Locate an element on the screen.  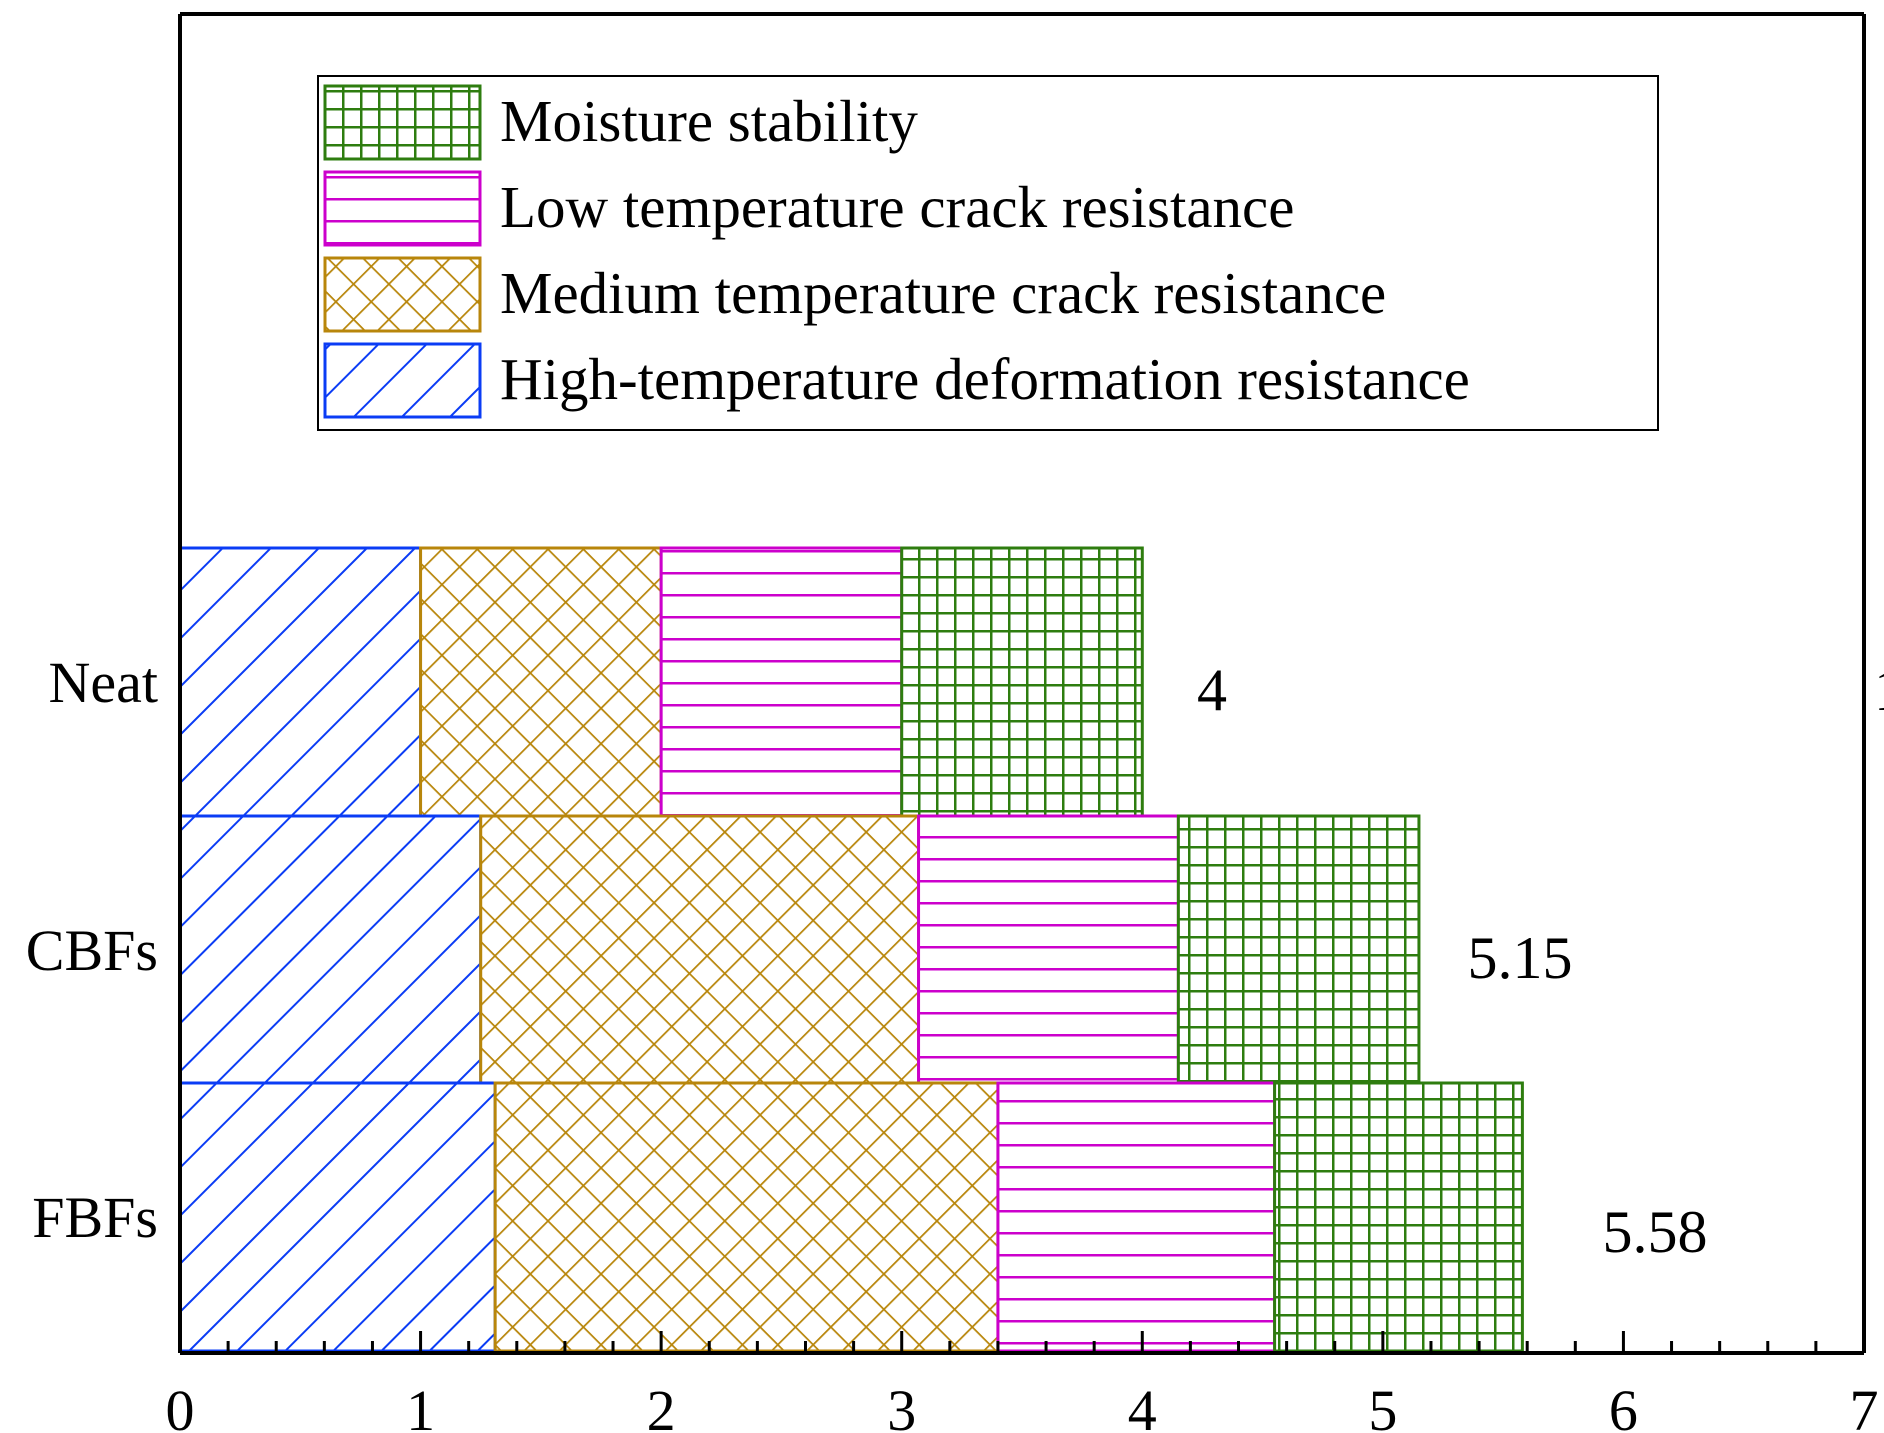
category-label-cbfs: CBFs is located at coordinates (92, 950).